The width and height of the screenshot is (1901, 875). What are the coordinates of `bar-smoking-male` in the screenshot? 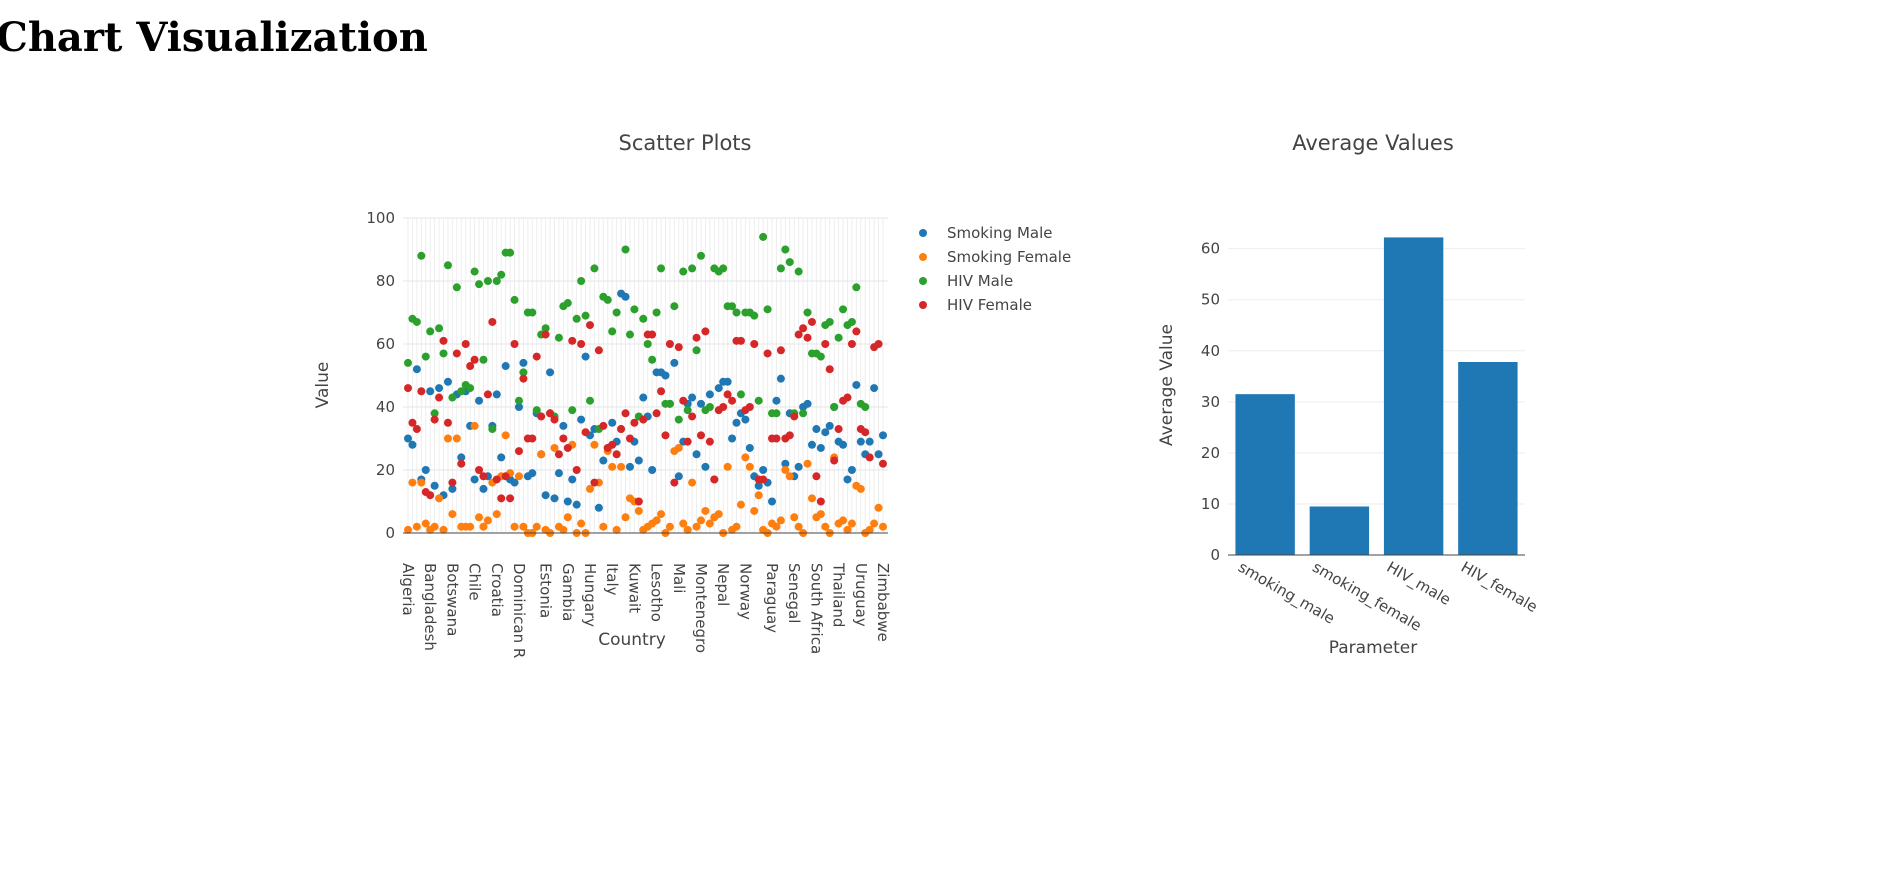 It's located at (1265, 474).